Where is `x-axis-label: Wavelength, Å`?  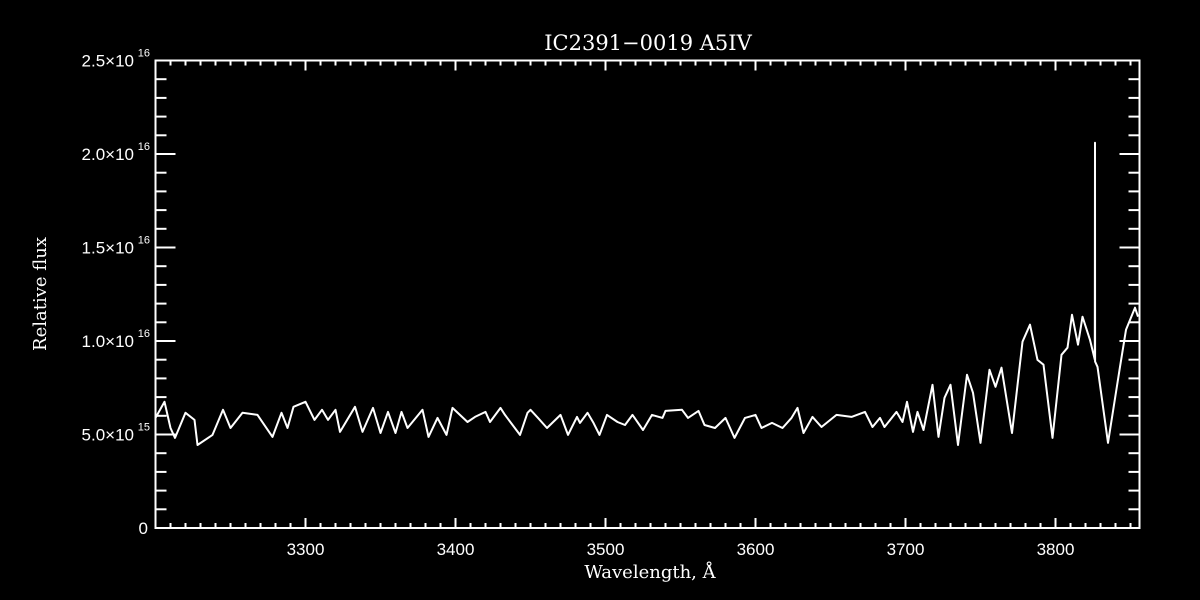
x-axis-label: Wavelength, Å is located at coordinates (650, 572).